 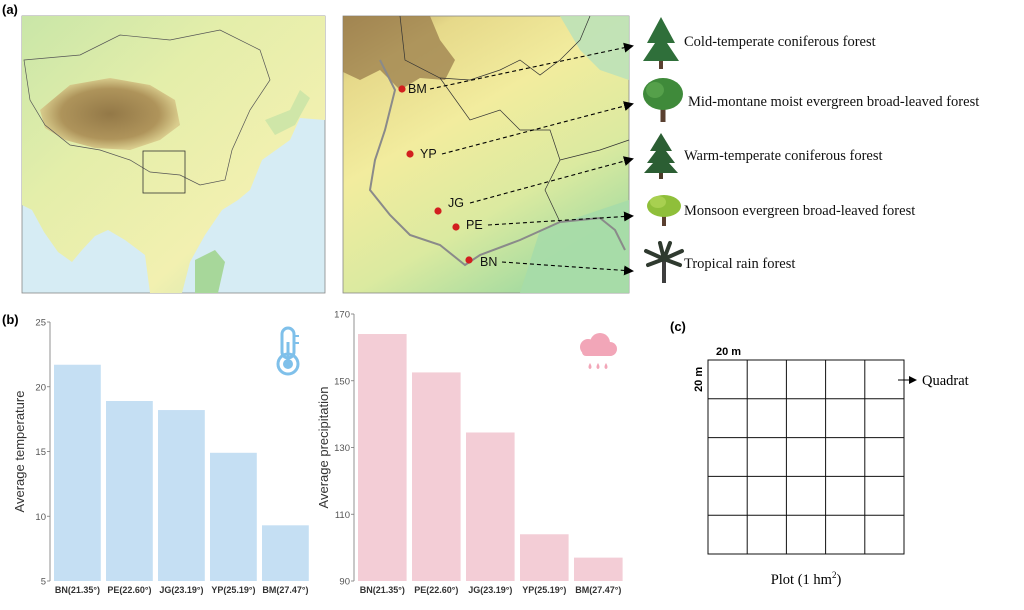 I want to click on y-axis-title: Average precipitation, so click(x=323, y=448).